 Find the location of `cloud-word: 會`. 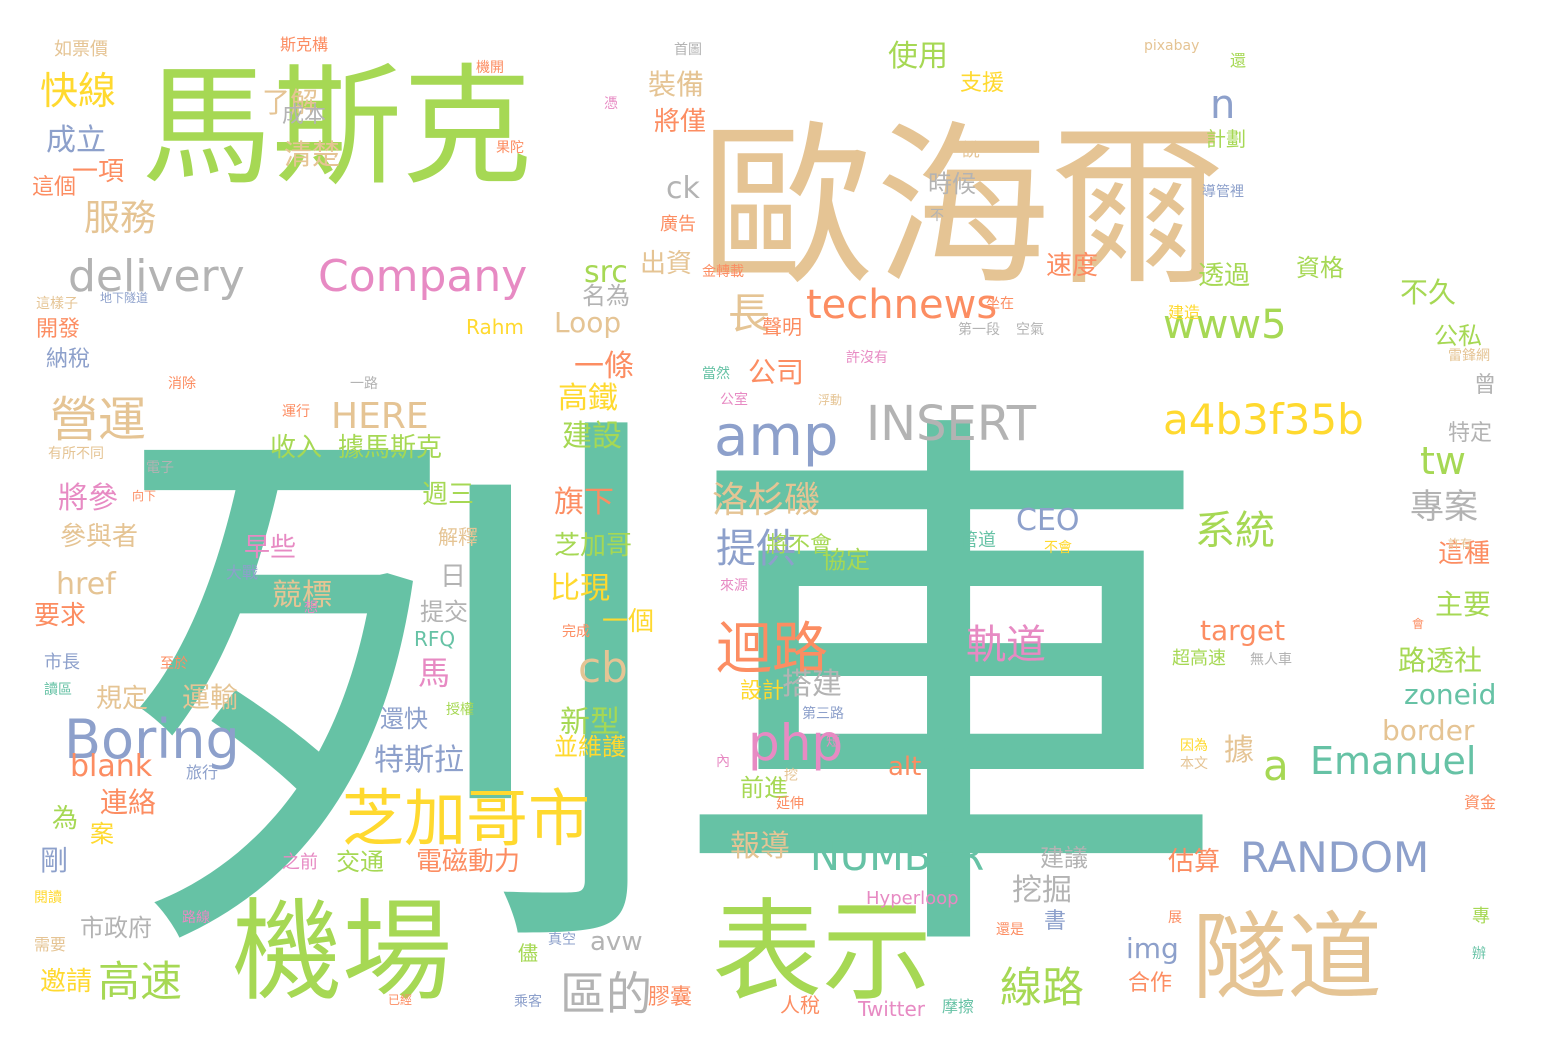

cloud-word: 會 is located at coordinates (1418, 624).